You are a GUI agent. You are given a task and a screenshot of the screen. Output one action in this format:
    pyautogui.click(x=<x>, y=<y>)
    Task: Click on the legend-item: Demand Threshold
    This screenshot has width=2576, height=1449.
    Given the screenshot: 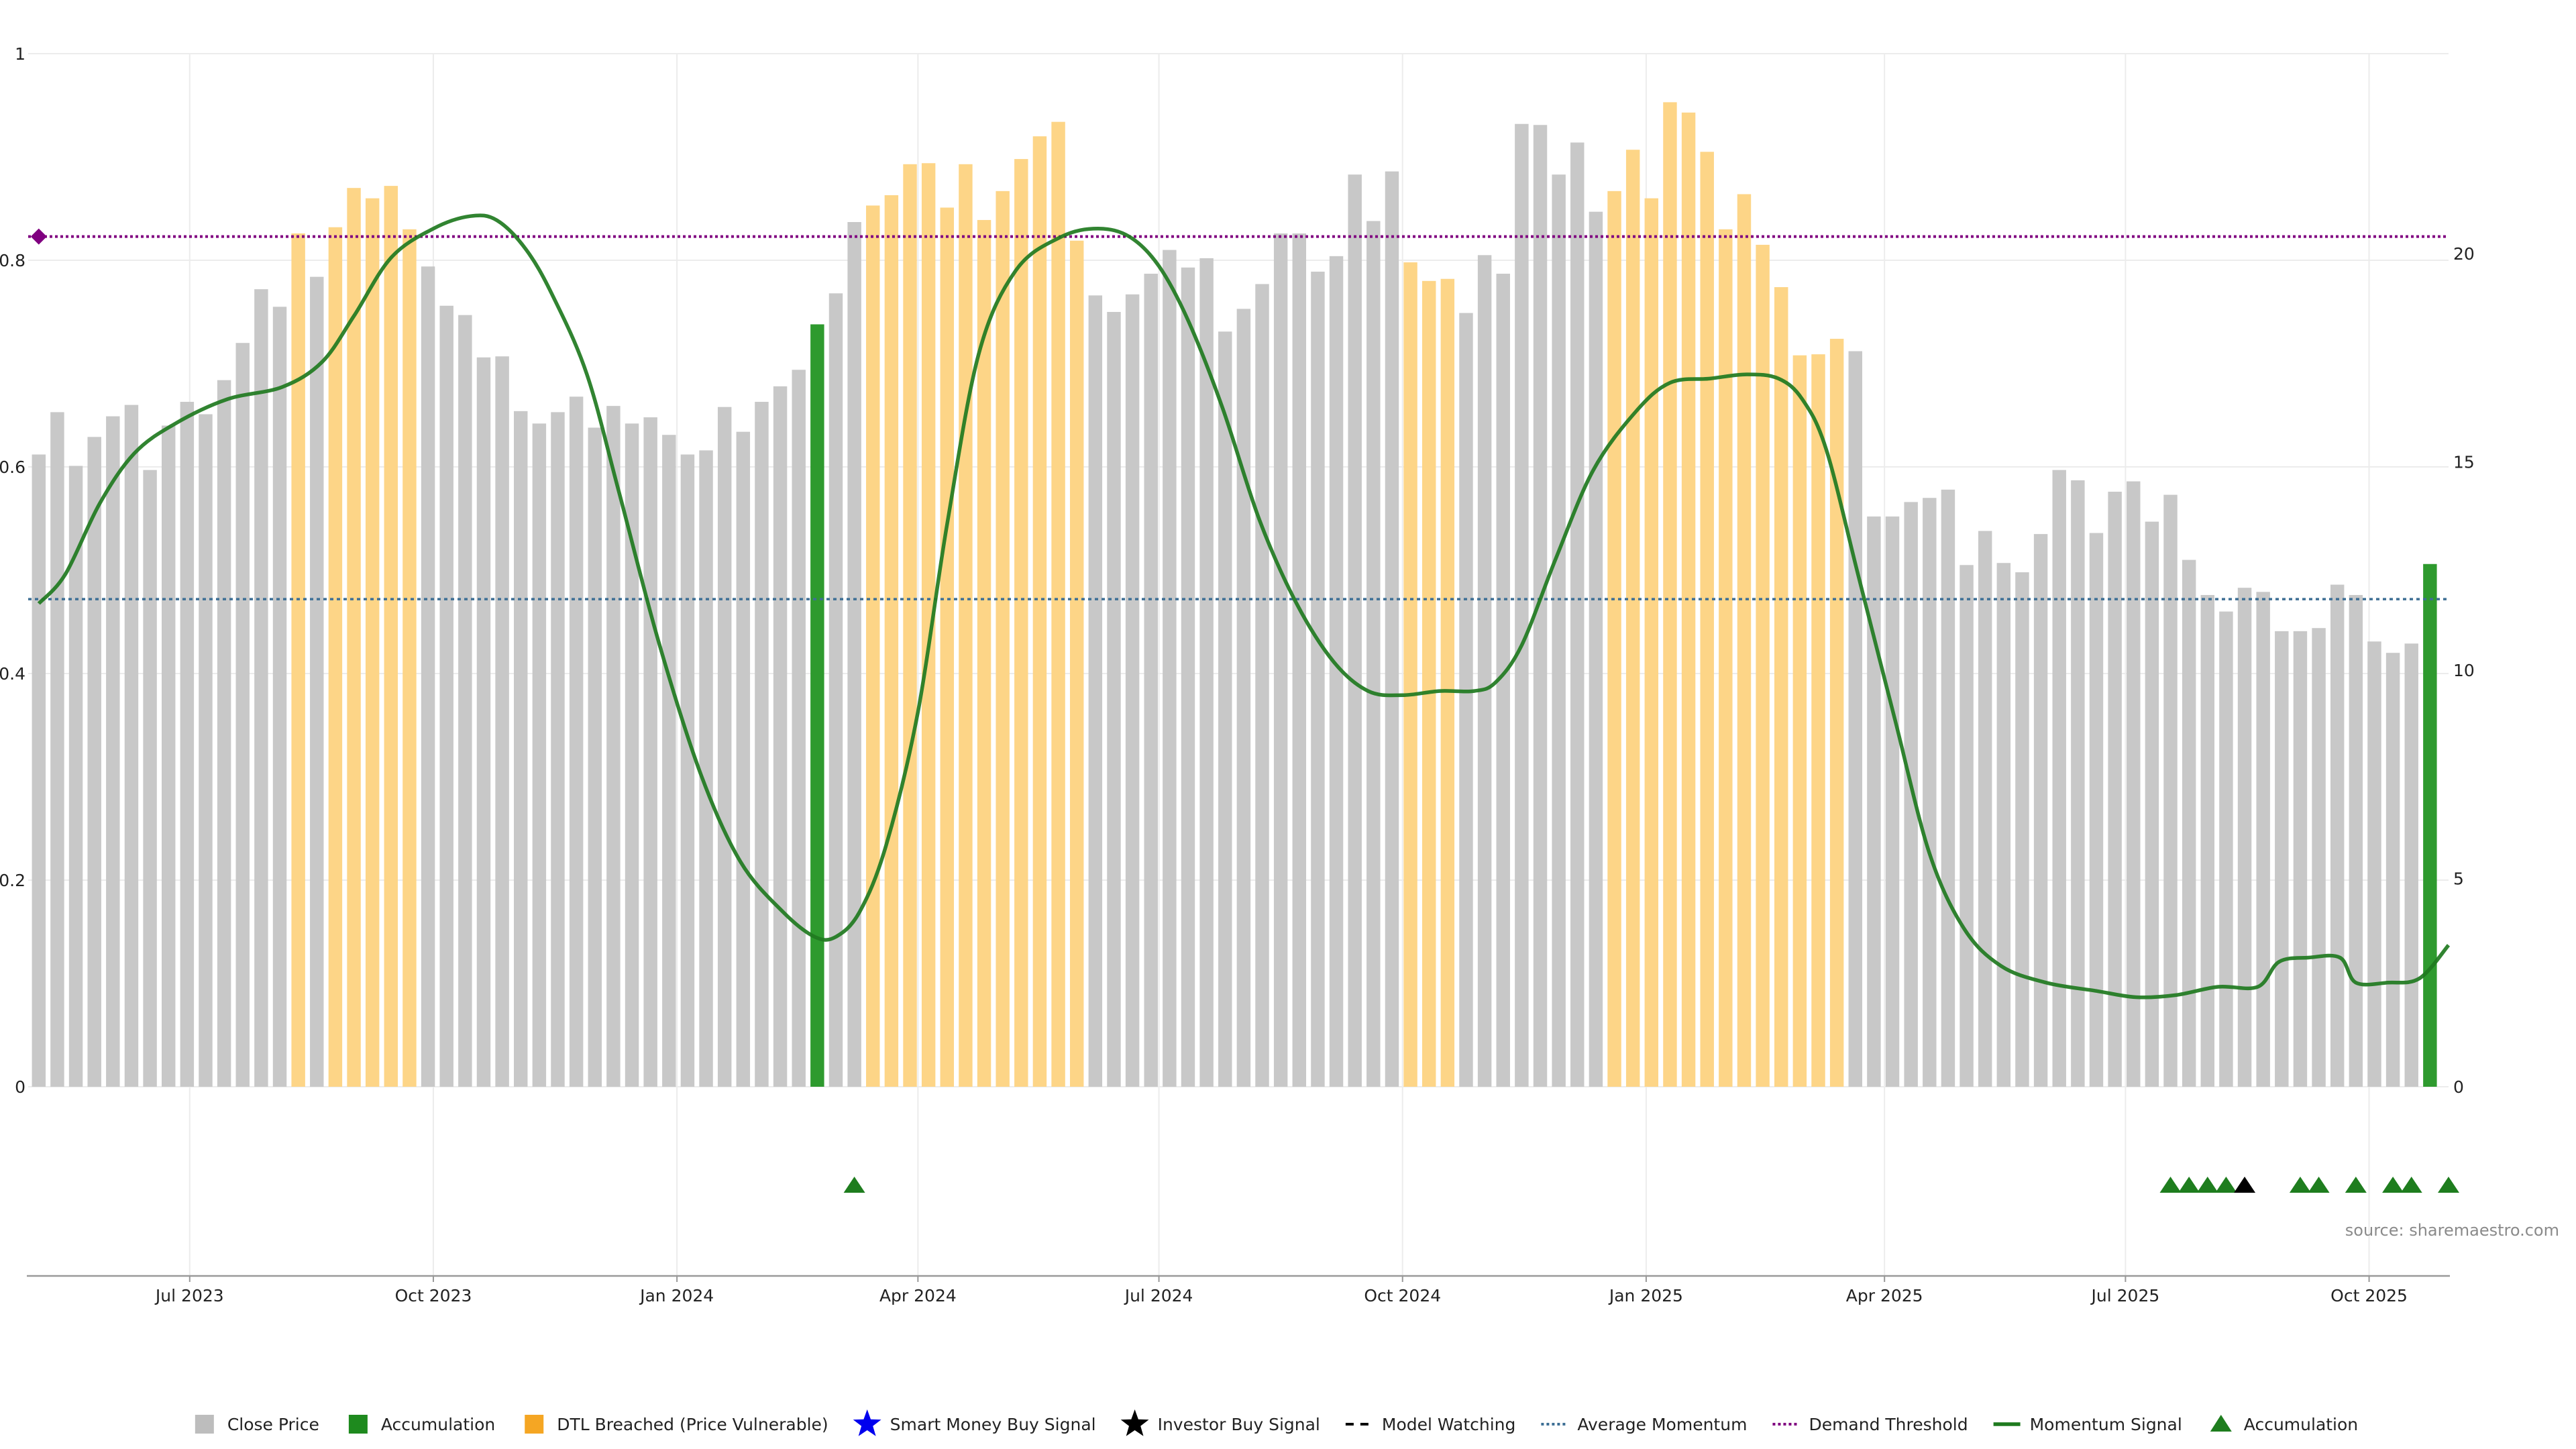 What is the action you would take?
    pyautogui.click(x=1870, y=1424)
    